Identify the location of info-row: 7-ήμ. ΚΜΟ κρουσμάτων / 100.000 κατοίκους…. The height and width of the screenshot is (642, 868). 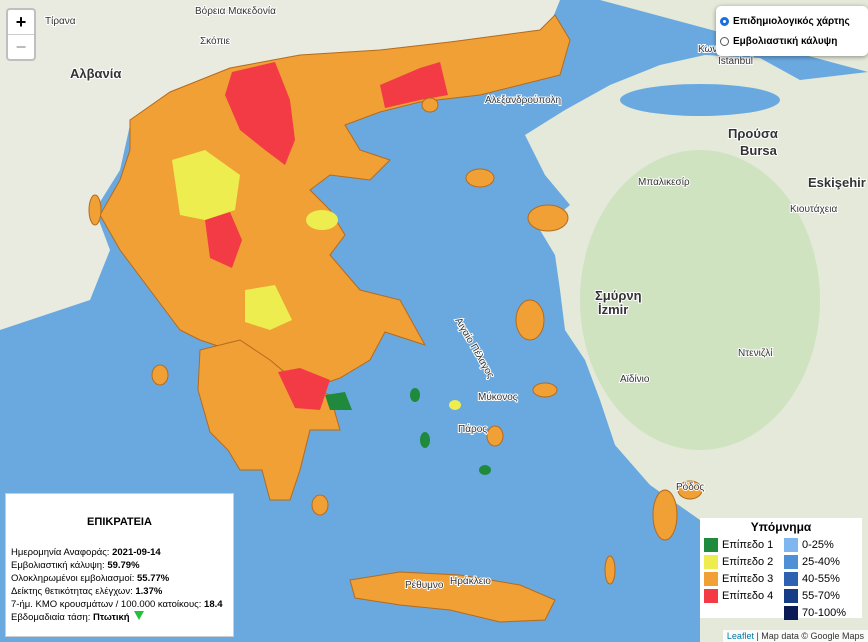
(119, 604).